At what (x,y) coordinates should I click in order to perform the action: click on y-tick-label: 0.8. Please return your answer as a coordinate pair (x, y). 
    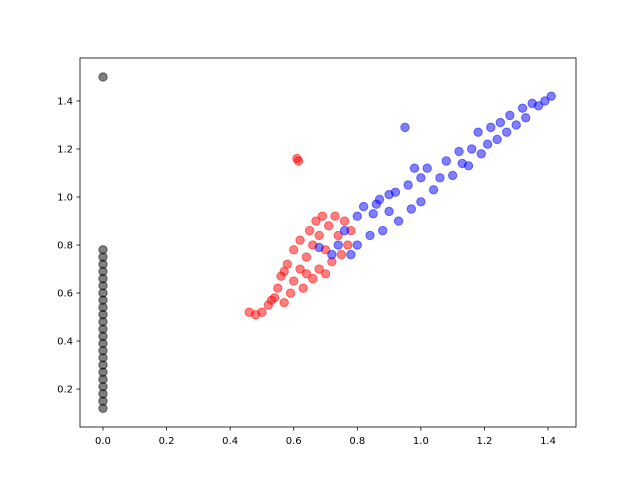
    Looking at the image, I should click on (65, 246).